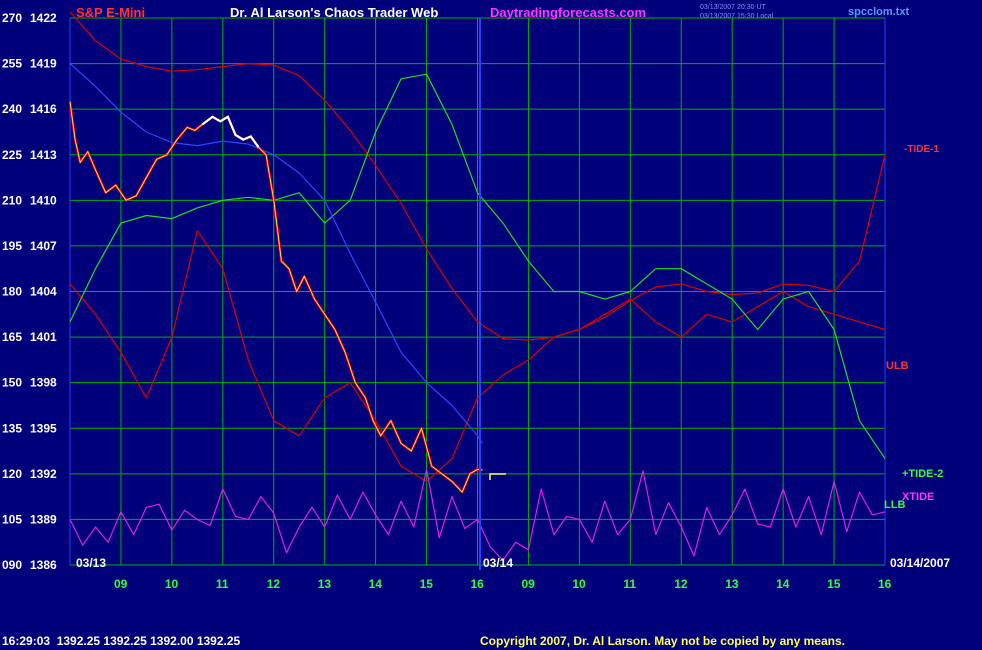 The image size is (982, 650). I want to click on y-tick-left: 105, so click(12, 519).